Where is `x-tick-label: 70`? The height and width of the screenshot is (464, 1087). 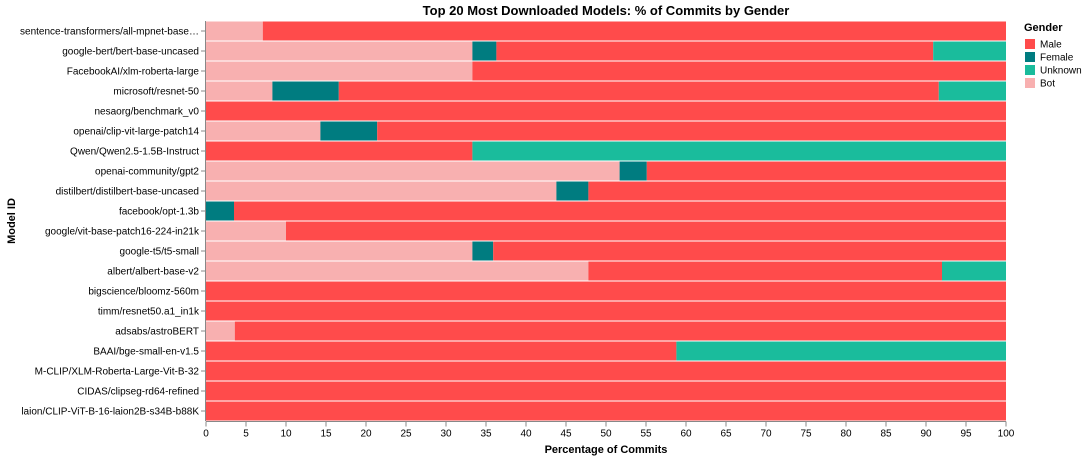 x-tick-label: 70 is located at coordinates (766, 434).